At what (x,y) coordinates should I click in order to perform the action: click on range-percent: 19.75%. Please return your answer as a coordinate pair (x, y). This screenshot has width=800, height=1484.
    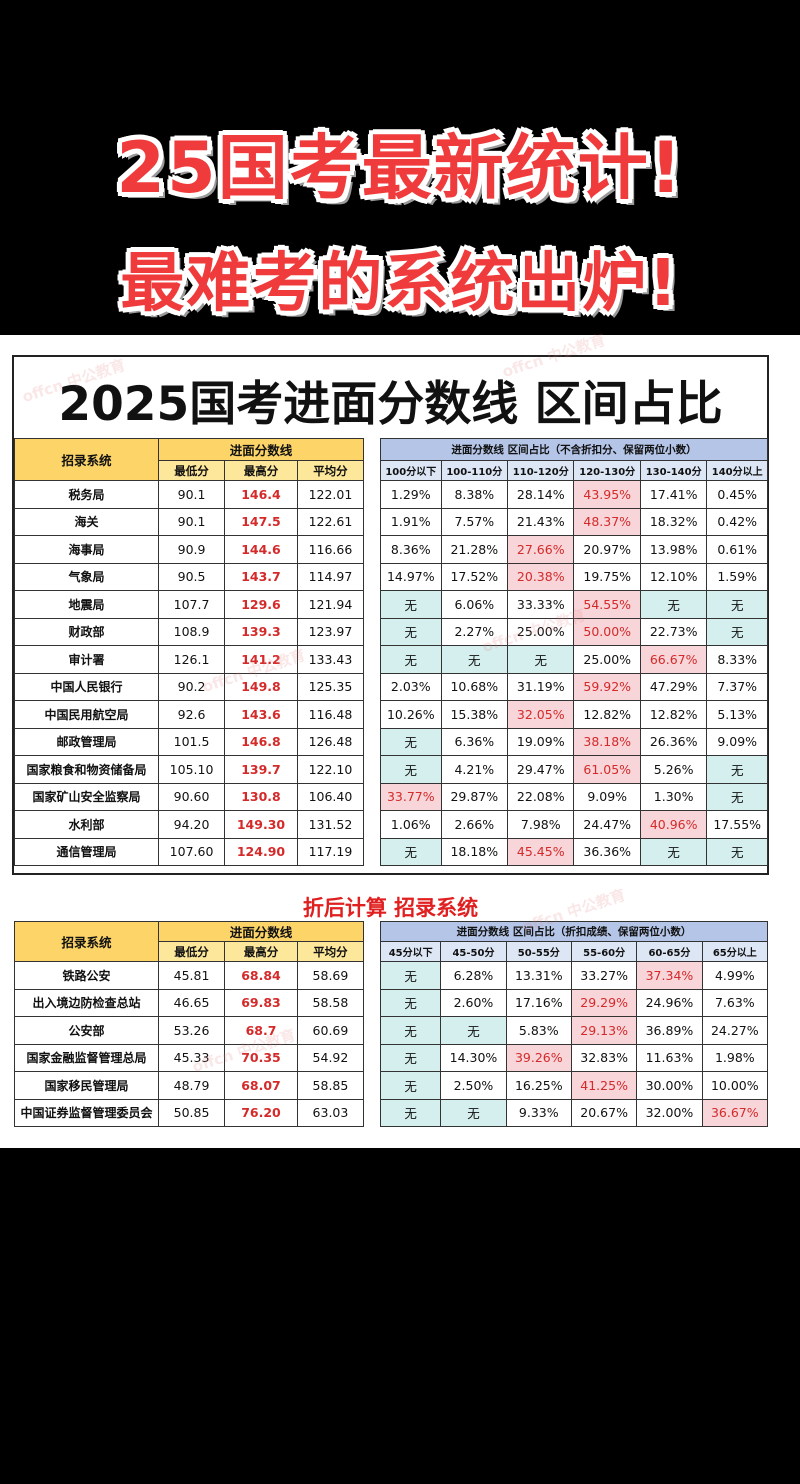
    Looking at the image, I should click on (607, 576).